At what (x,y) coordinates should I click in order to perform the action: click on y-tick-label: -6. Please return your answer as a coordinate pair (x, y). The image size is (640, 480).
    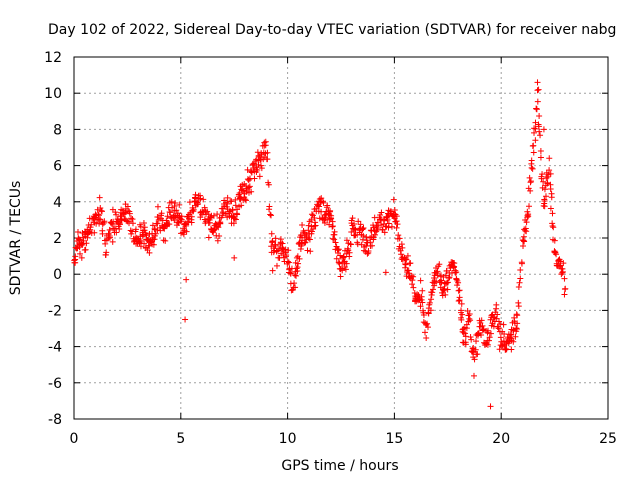
    Looking at the image, I should click on (55, 384).